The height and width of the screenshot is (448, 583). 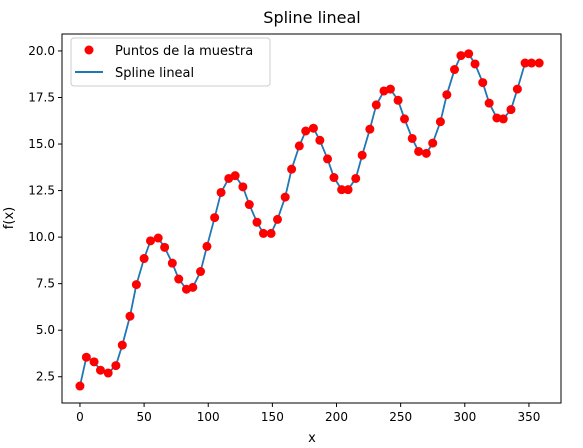 What do you see at coordinates (45, 330) in the screenshot?
I see `y-tick-label: 5.0` at bounding box center [45, 330].